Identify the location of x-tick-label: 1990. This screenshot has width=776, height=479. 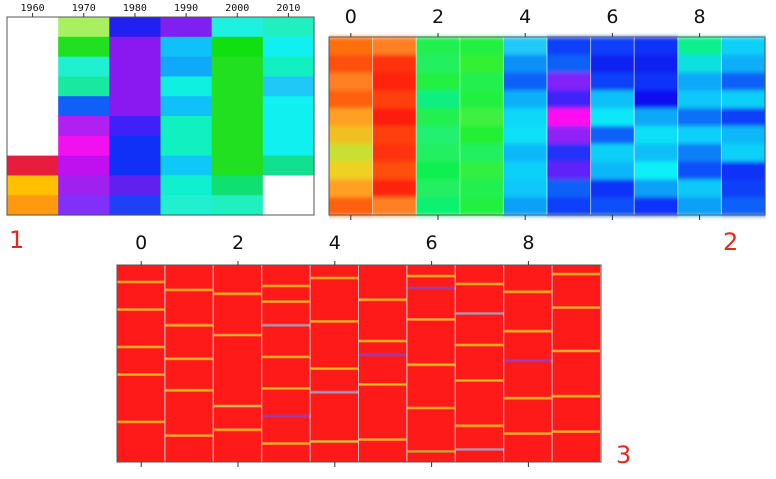
(186, 8).